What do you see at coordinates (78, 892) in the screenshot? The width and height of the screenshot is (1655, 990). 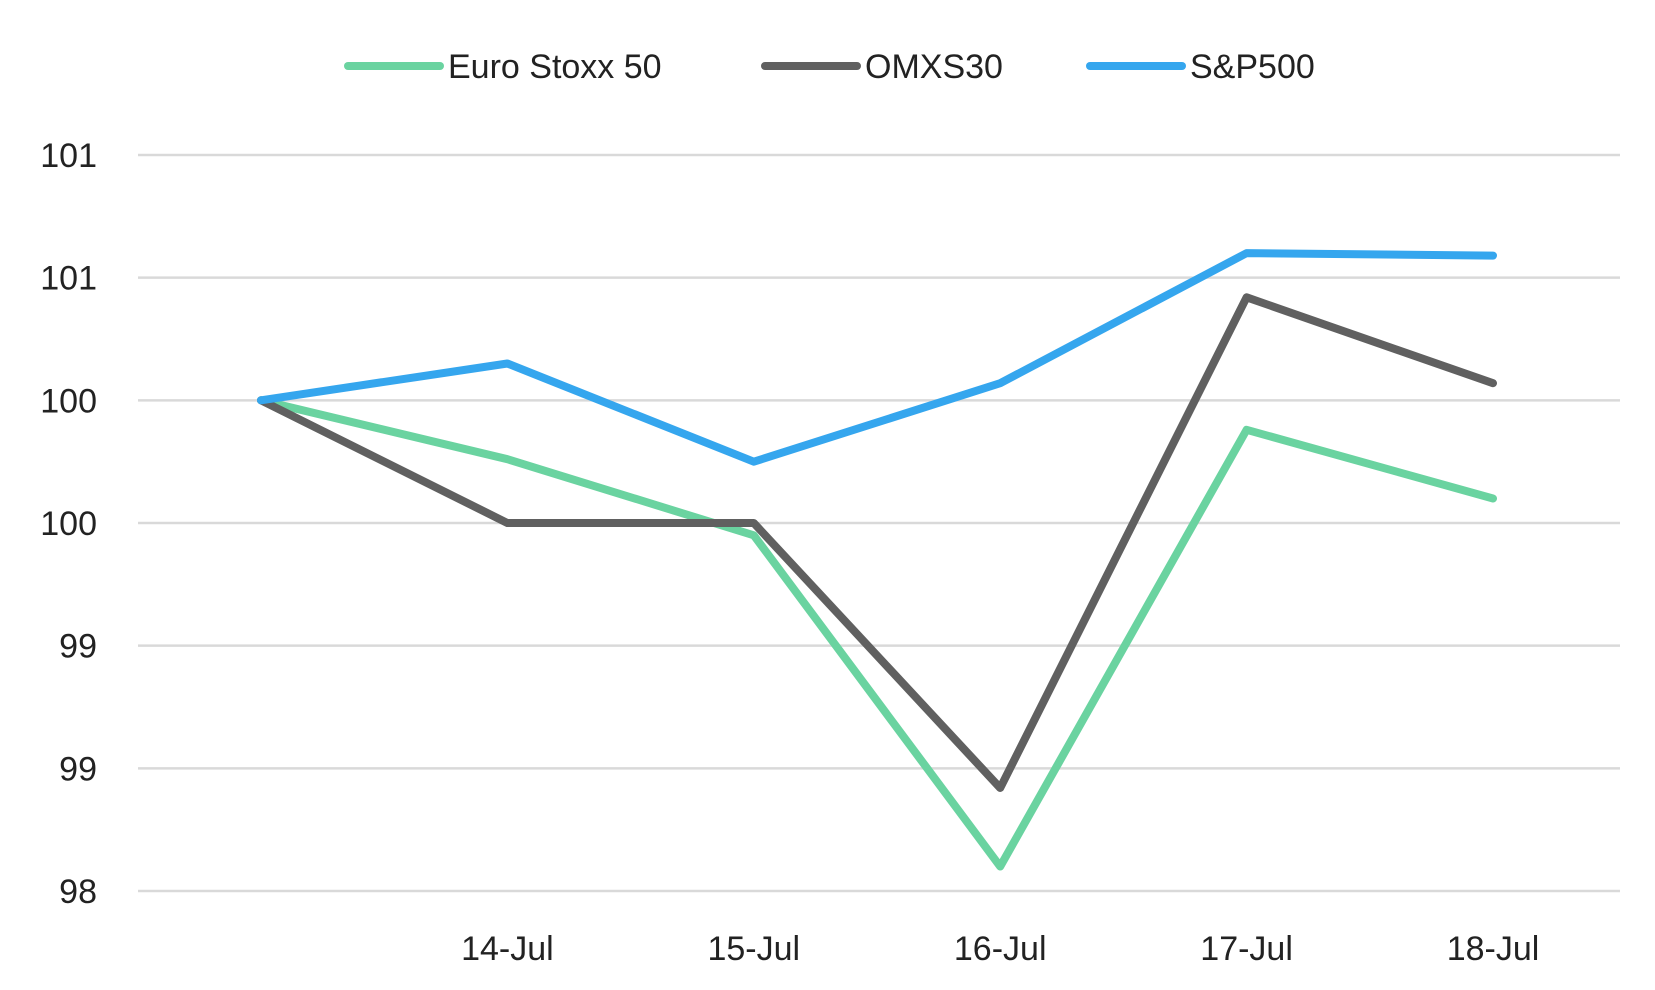 I see `y-tick-label: 98` at bounding box center [78, 892].